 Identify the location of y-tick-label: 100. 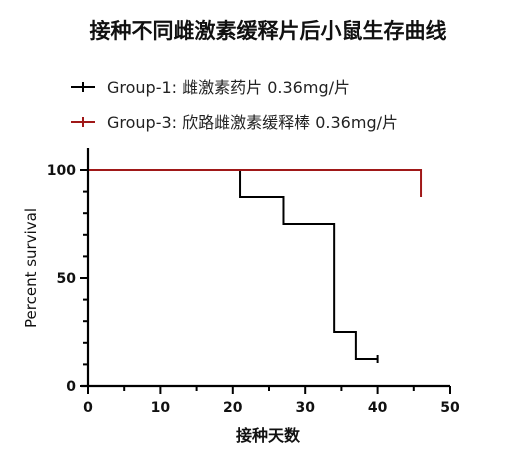
(61, 171).